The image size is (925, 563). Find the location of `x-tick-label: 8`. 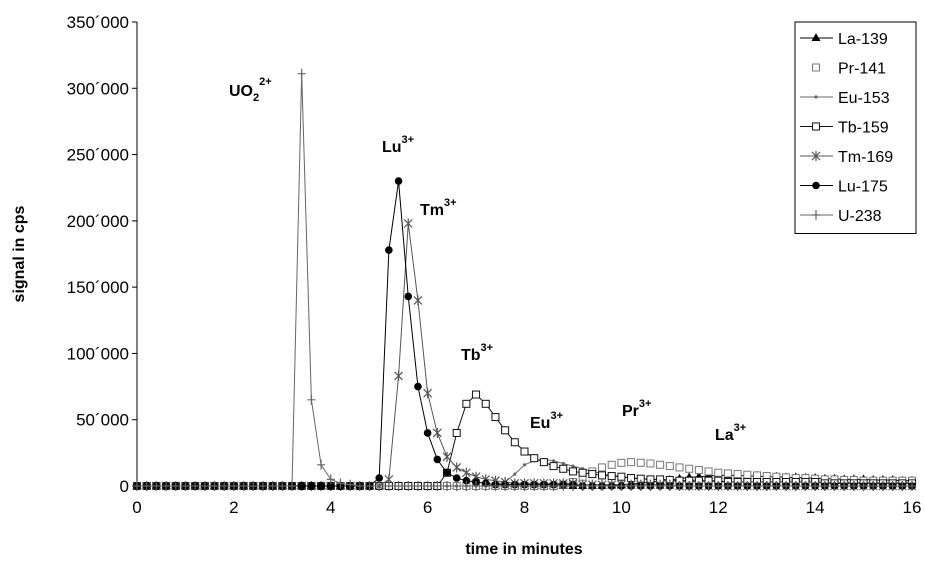

x-tick-label: 8 is located at coordinates (524, 507).